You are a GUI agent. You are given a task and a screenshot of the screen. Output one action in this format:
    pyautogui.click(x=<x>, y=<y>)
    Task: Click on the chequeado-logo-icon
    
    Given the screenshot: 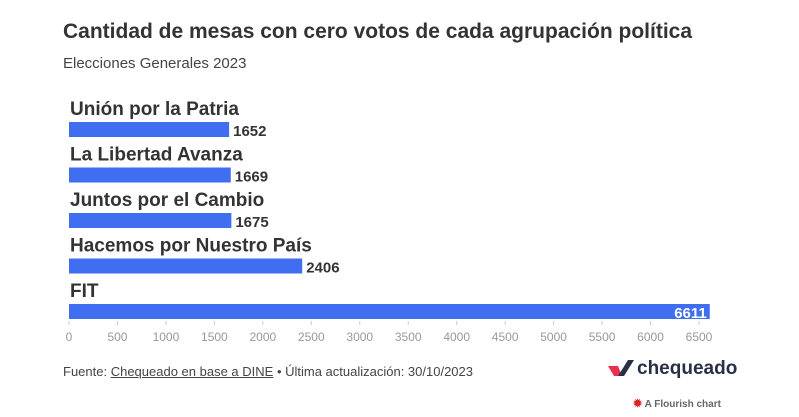 What is the action you would take?
    pyautogui.click(x=621, y=368)
    